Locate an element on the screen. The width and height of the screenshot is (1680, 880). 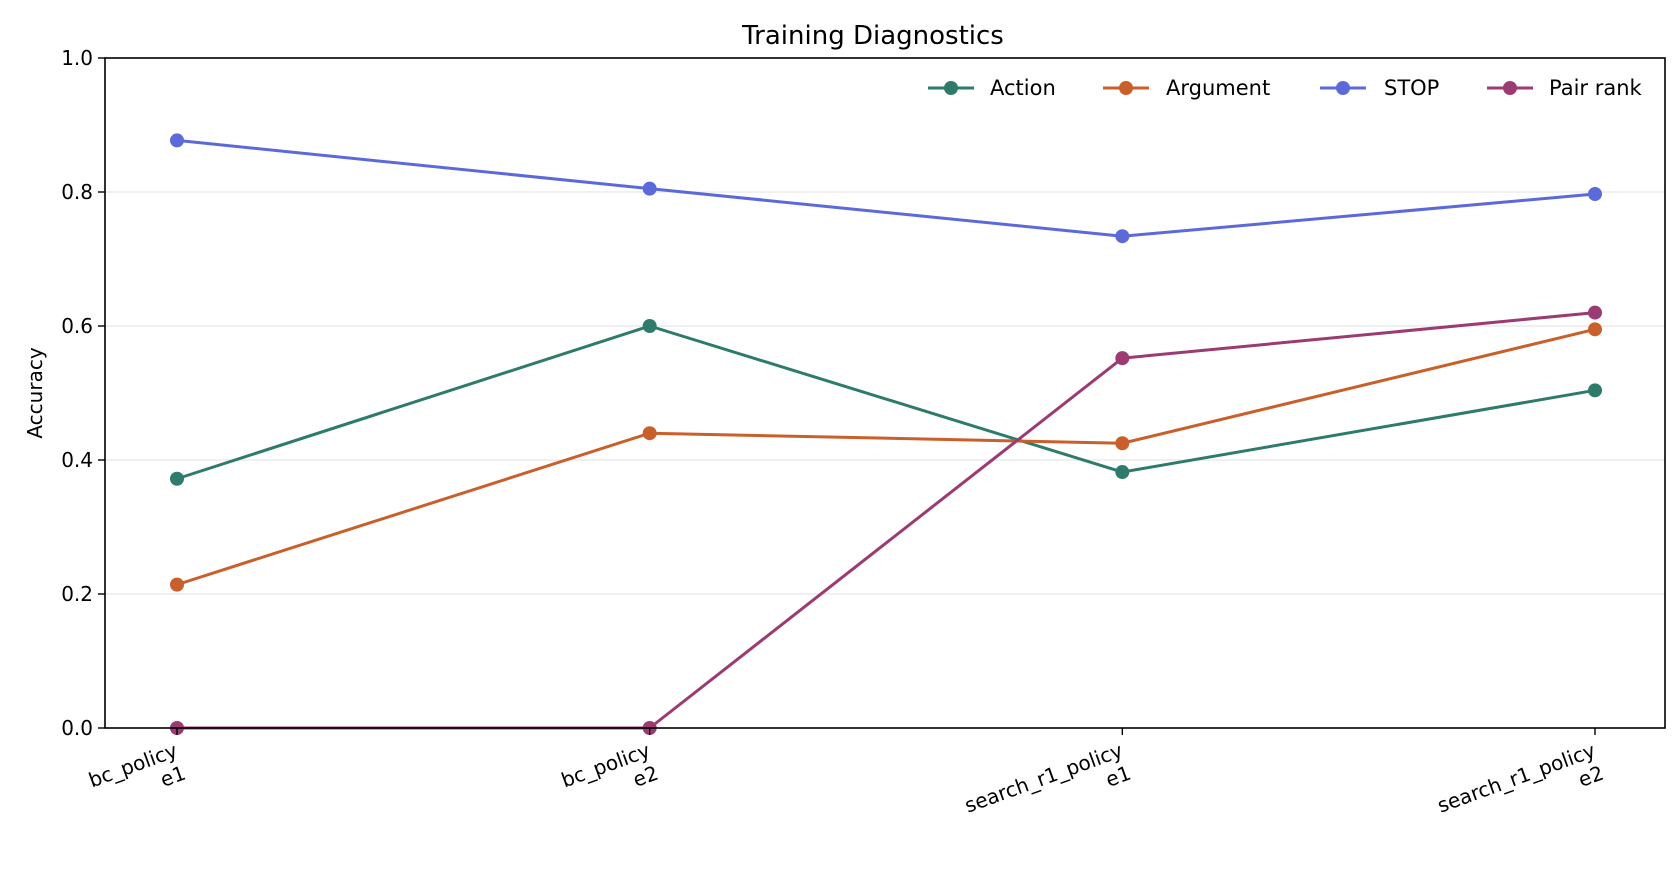
y-tick-label: 1.0 is located at coordinates (77, 58).